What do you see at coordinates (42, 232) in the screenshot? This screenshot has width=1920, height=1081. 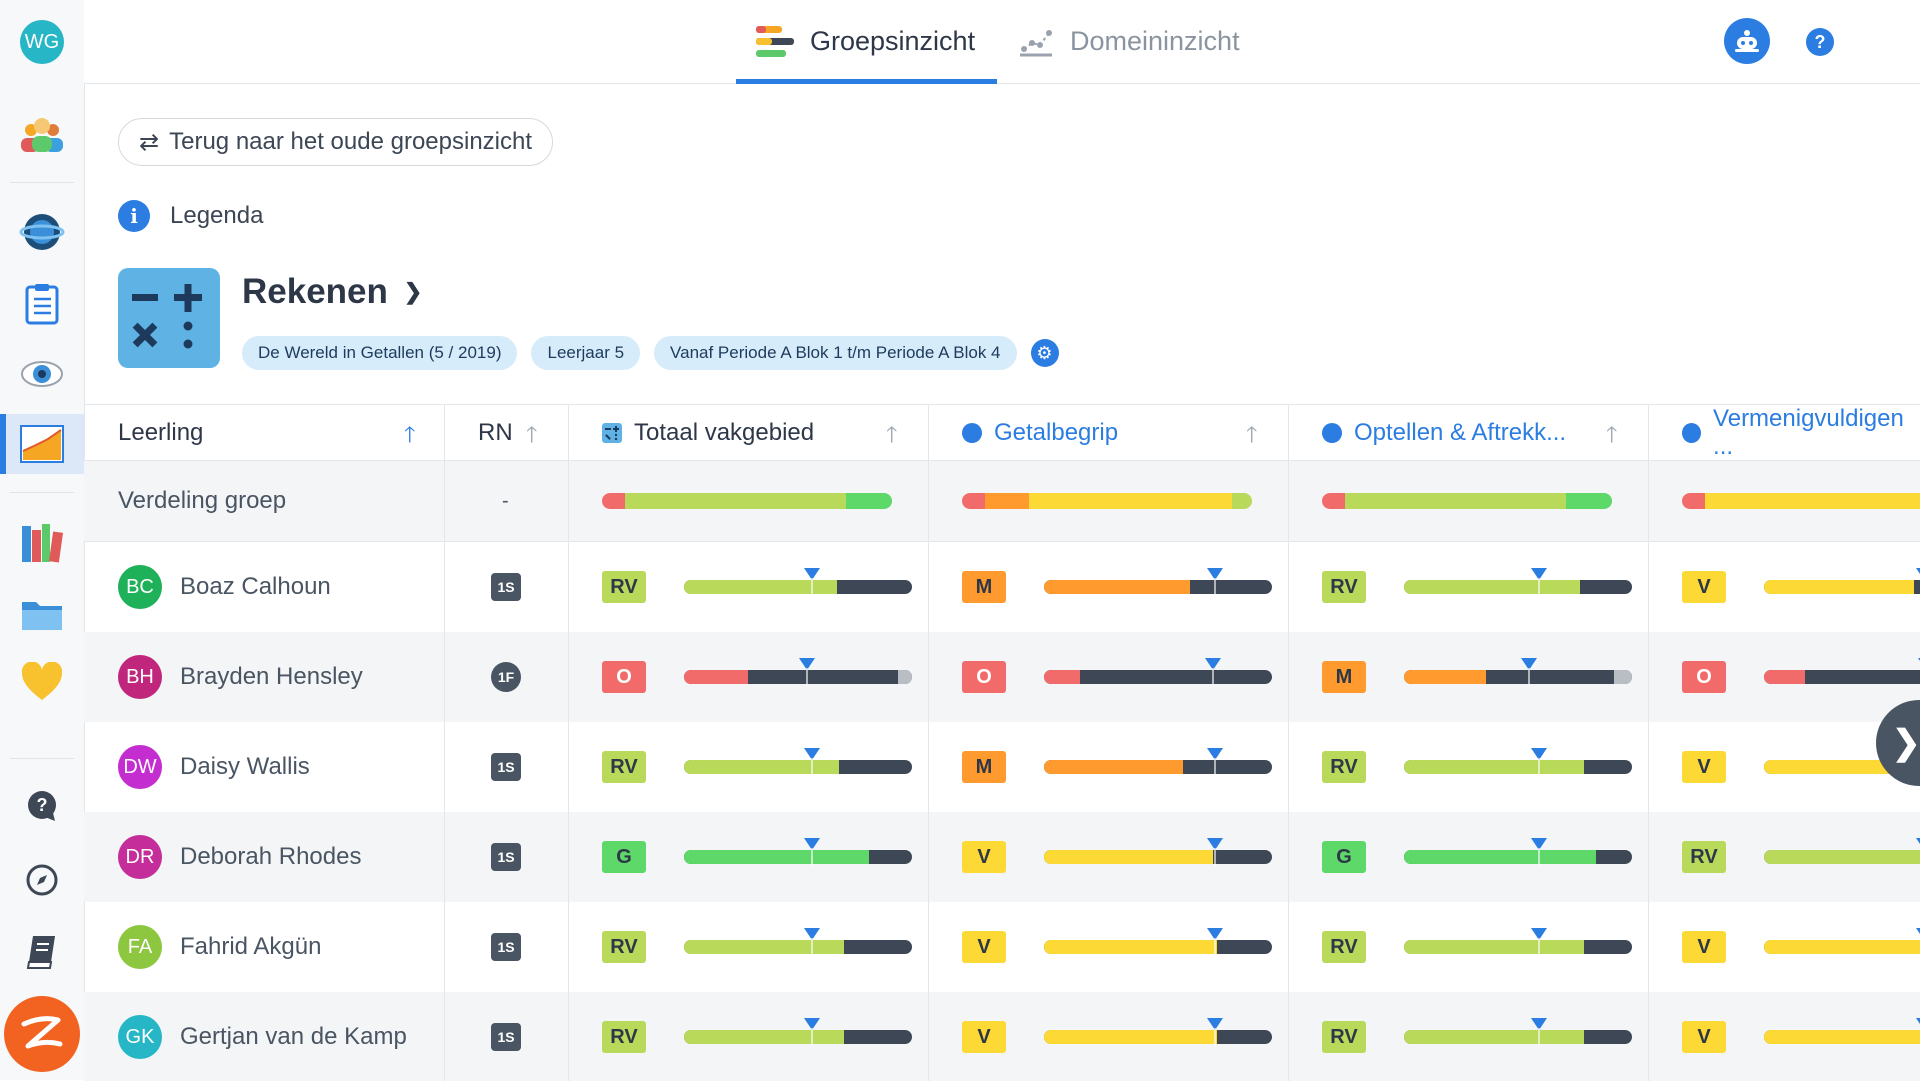 I see `sidebar-item-planet` at bounding box center [42, 232].